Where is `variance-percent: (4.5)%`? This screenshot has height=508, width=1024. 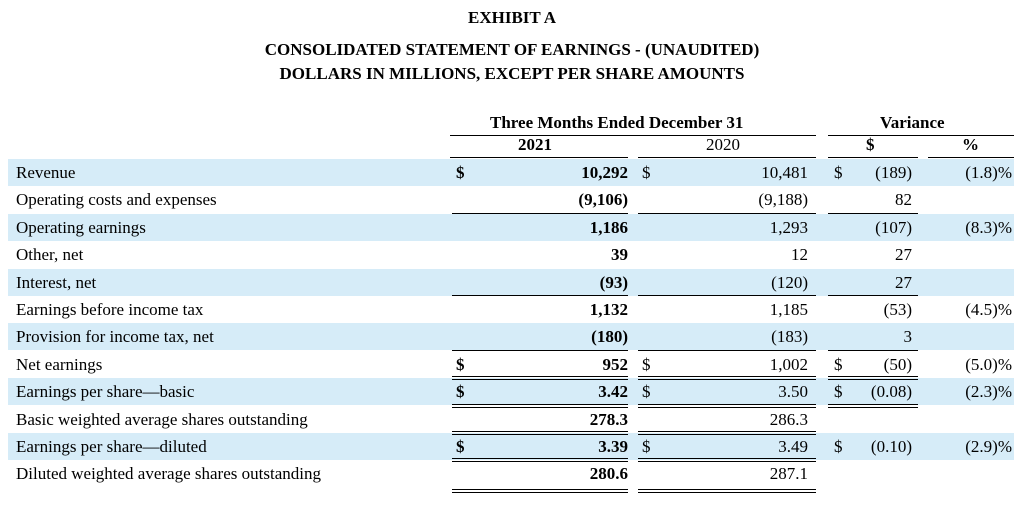
variance-percent: (4.5)% is located at coordinates (988, 309).